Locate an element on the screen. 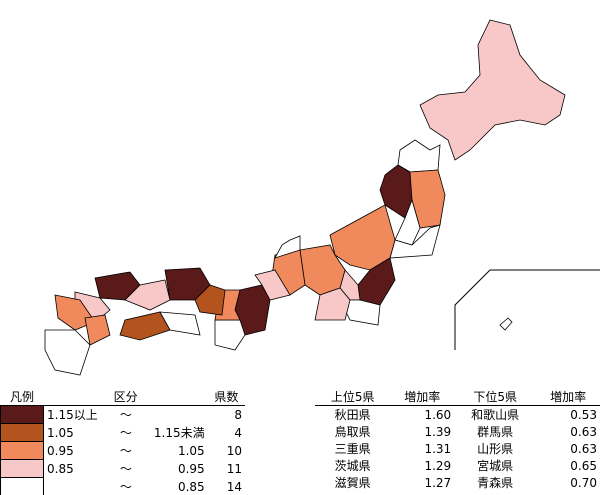 Image resolution: width=600 pixels, height=495 pixels. rate: 0.53 is located at coordinates (583, 414).